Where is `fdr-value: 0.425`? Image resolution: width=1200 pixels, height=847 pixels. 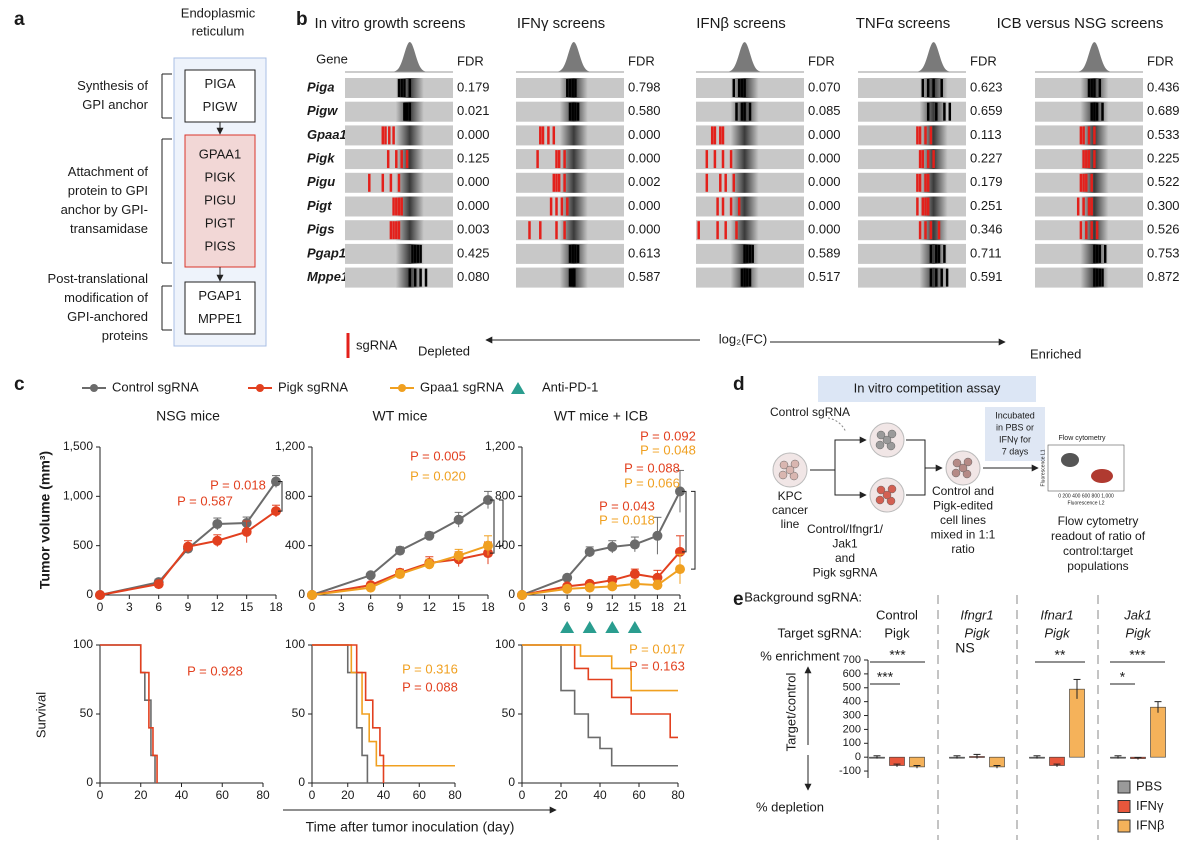 fdr-value: 0.425 is located at coordinates (473, 252).